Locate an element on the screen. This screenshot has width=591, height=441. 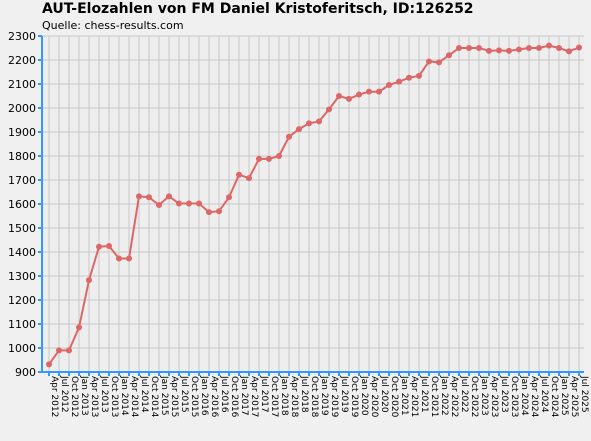
x-tick-label: Jul 2017 is located at coordinates (264, 394).